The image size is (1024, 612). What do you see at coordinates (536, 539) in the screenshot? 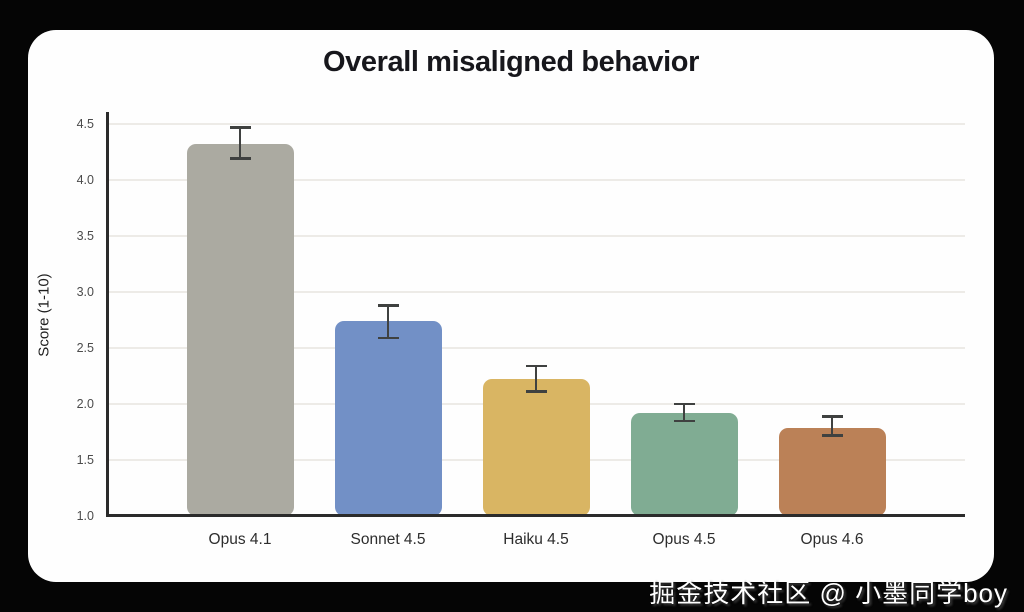
I see `x-tick-label-haiku-4-5: Haiku 4.5` at bounding box center [536, 539].